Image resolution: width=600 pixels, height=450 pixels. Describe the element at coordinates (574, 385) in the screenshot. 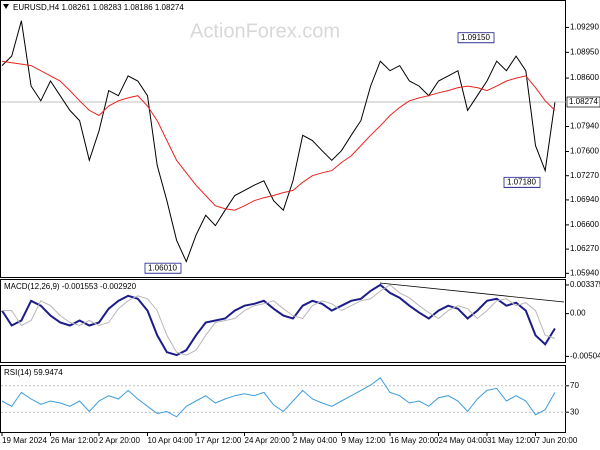

I see `y-tick-label: 70` at that location.